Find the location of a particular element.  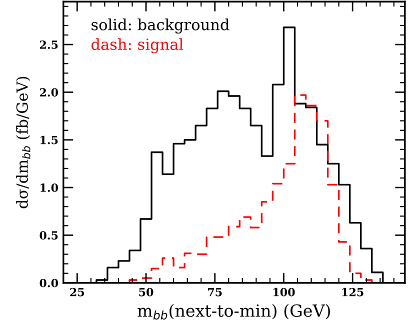

y-tick-label: 0.5 is located at coordinates (49, 235).